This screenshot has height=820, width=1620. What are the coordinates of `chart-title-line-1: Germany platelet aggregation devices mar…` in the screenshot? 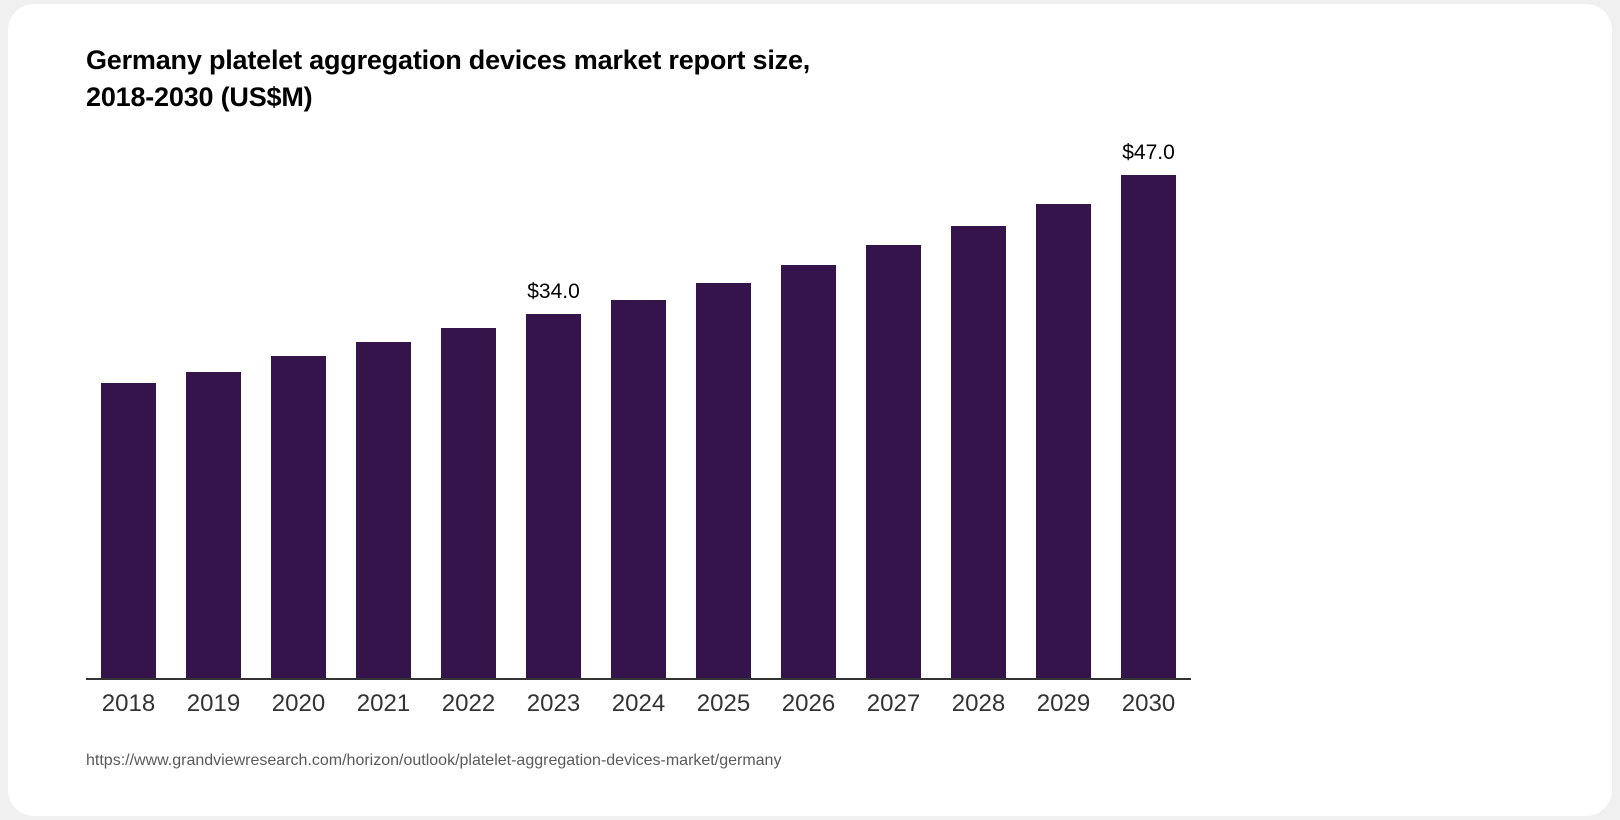 It's located at (448, 60).